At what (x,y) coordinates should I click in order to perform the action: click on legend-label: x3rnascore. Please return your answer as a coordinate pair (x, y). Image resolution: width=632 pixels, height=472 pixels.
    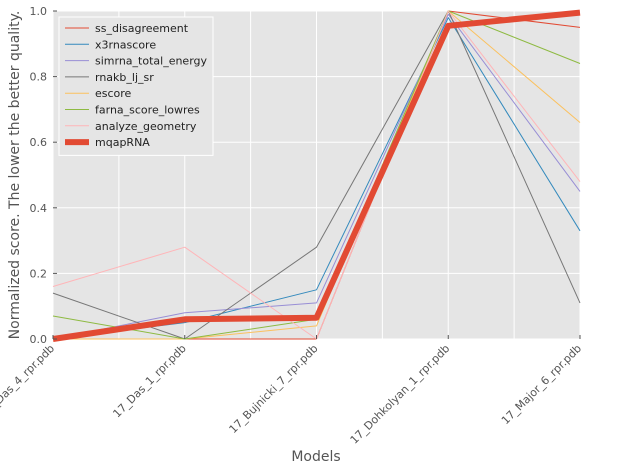
    Looking at the image, I should click on (125, 44).